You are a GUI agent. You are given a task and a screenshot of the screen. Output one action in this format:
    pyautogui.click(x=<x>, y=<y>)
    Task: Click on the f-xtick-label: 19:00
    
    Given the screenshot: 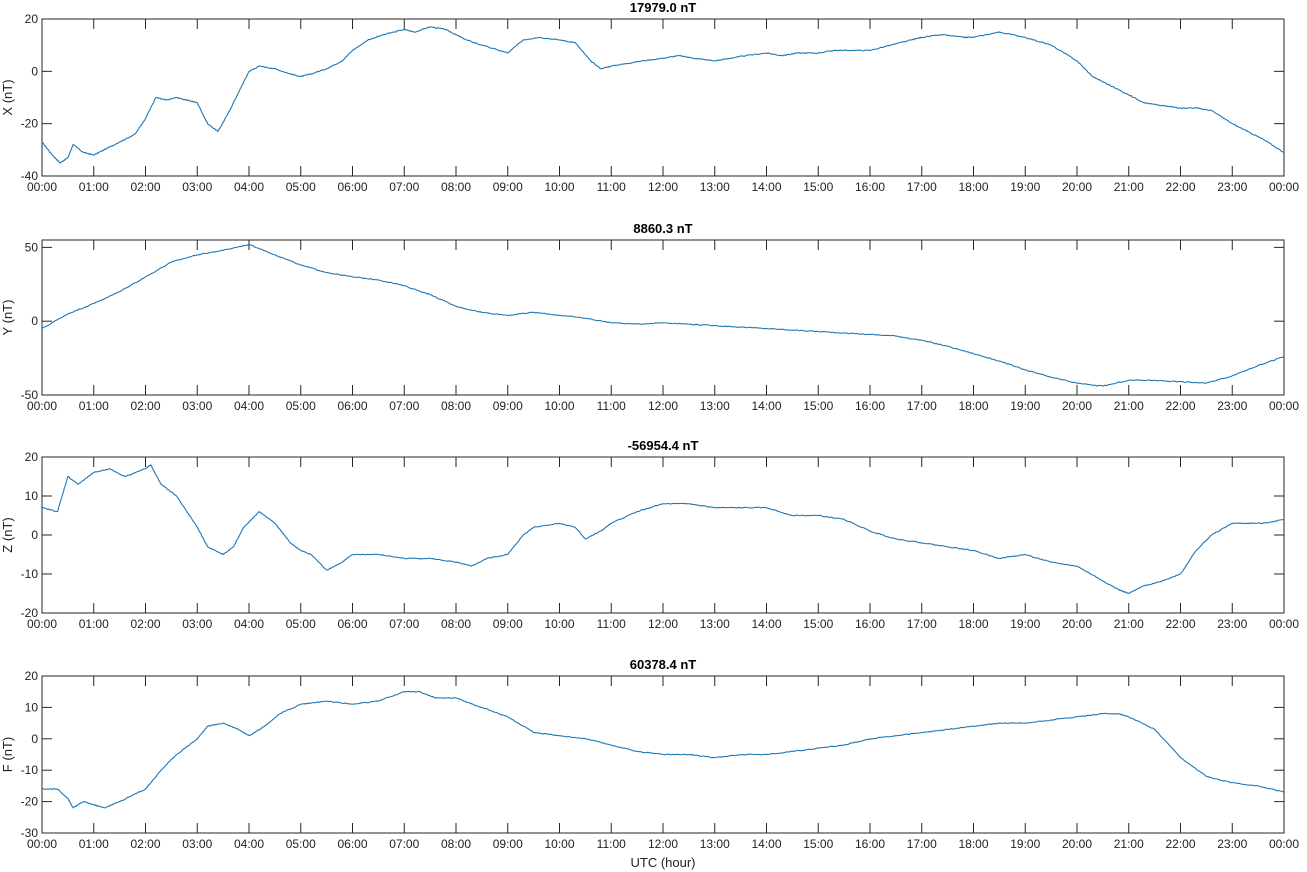 What is the action you would take?
    pyautogui.click(x=1025, y=844)
    